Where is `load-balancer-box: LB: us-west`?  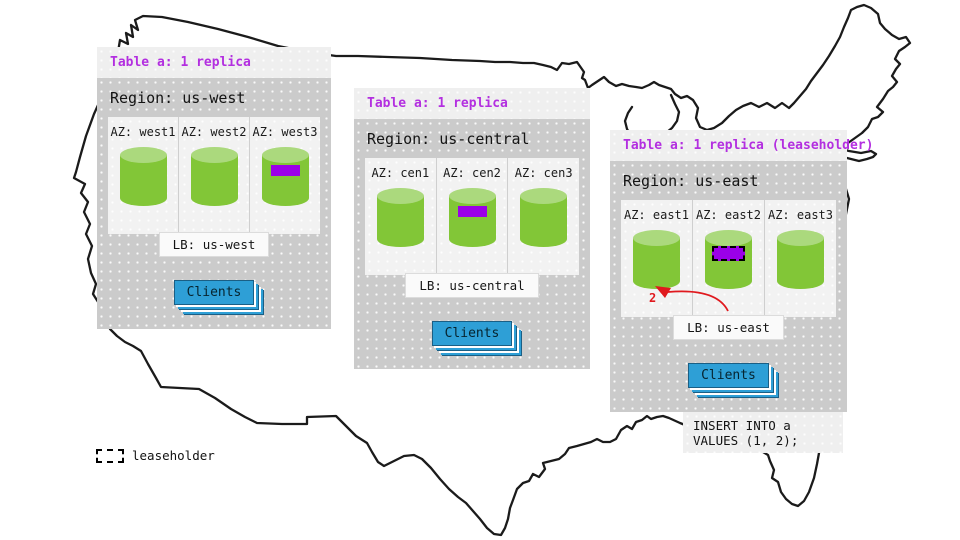 load-balancer-box: LB: us-west is located at coordinates (214, 244).